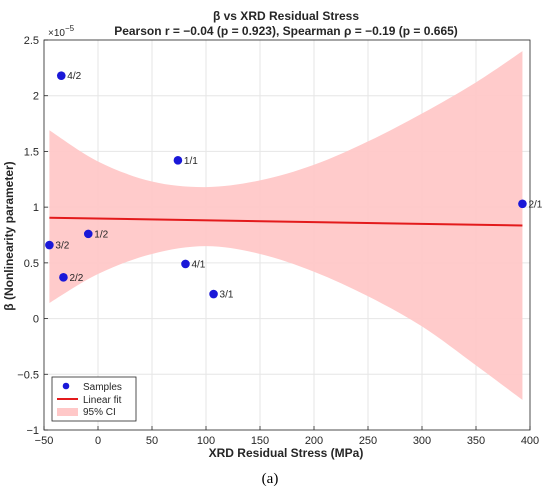 The image size is (550, 493). What do you see at coordinates (31, 264) in the screenshot?
I see `y-tick-label: 0.5` at bounding box center [31, 264].